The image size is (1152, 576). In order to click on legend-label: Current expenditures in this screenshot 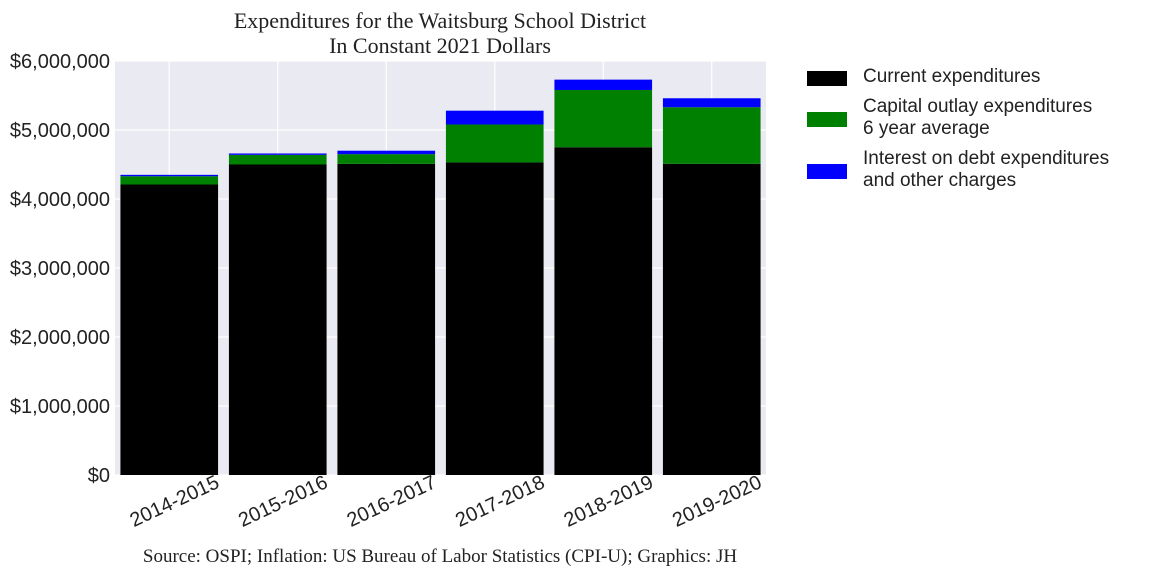, I will do `click(951, 76)`.